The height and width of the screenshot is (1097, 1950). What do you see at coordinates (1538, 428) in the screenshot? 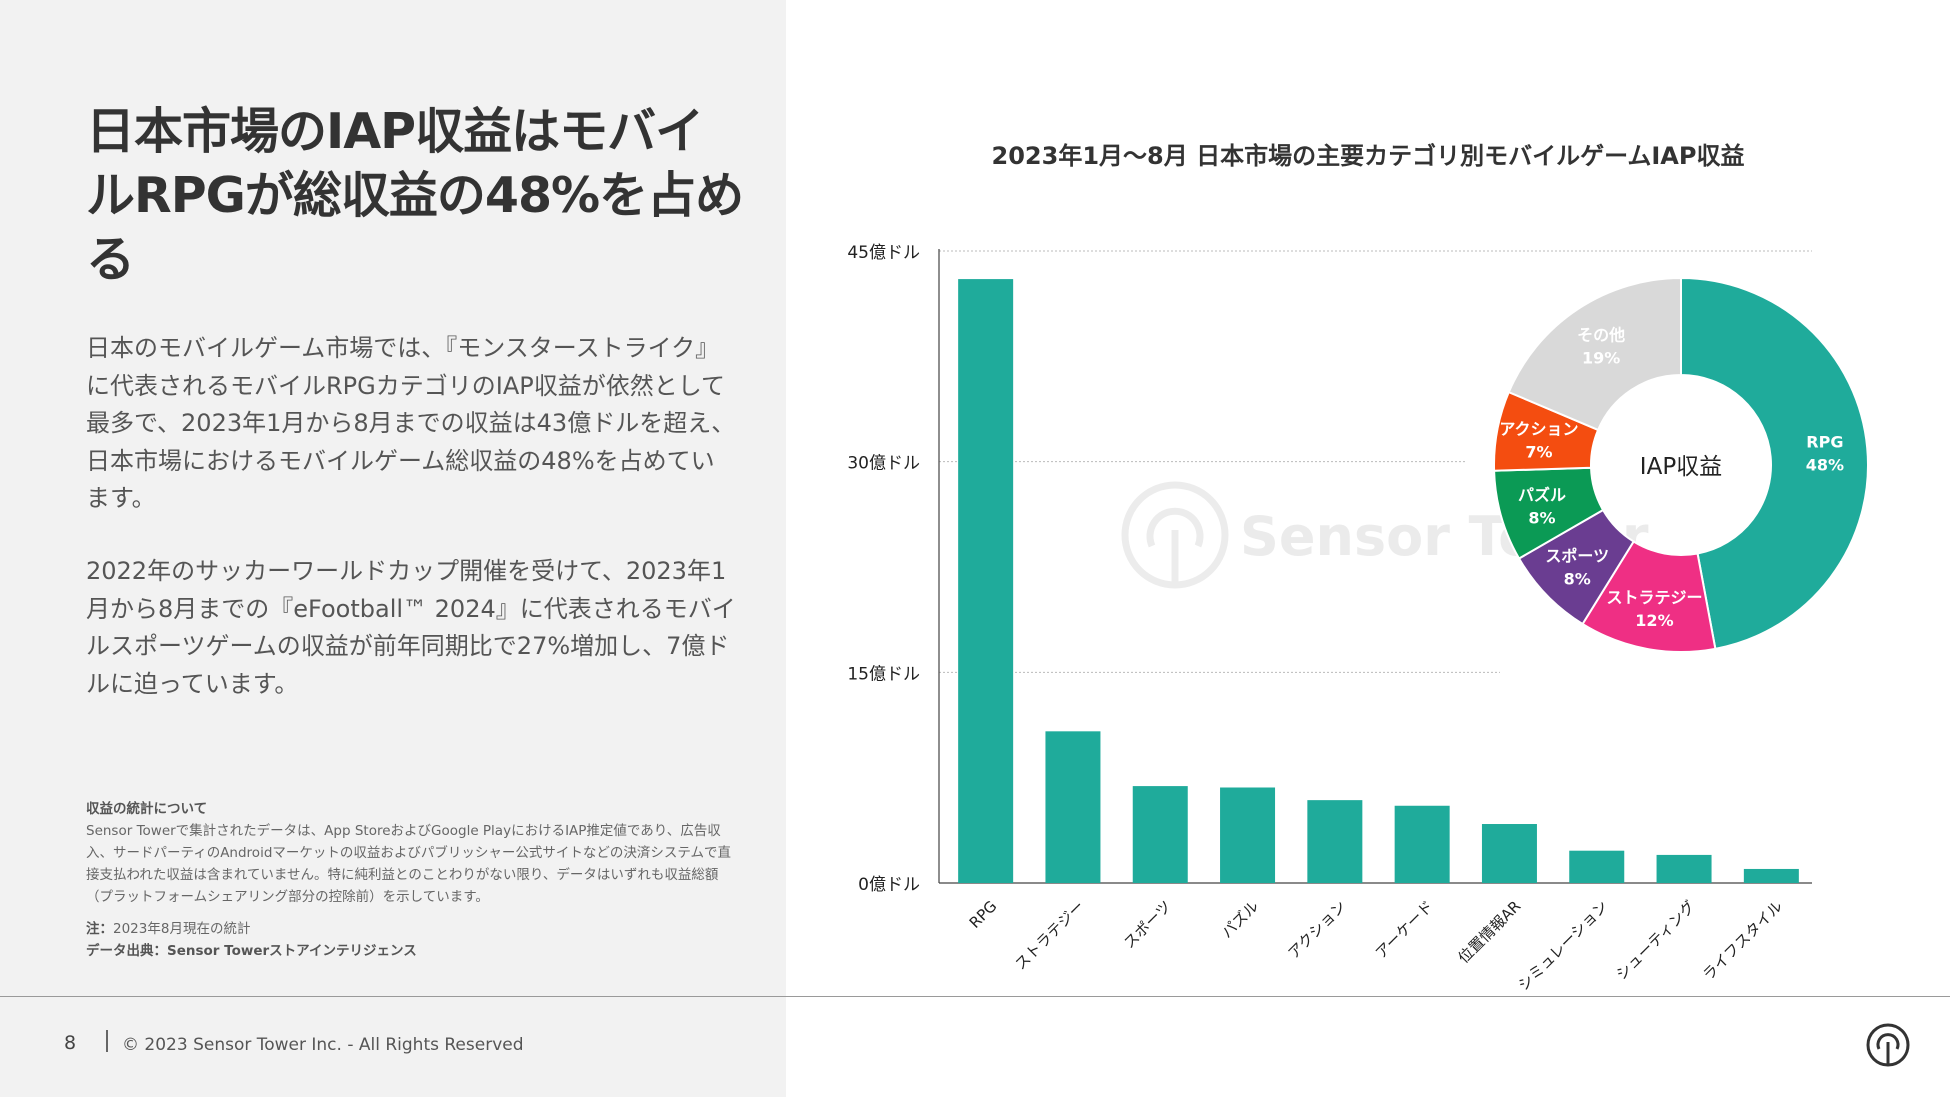
I see `donut-slice-label: アクション` at bounding box center [1538, 428].